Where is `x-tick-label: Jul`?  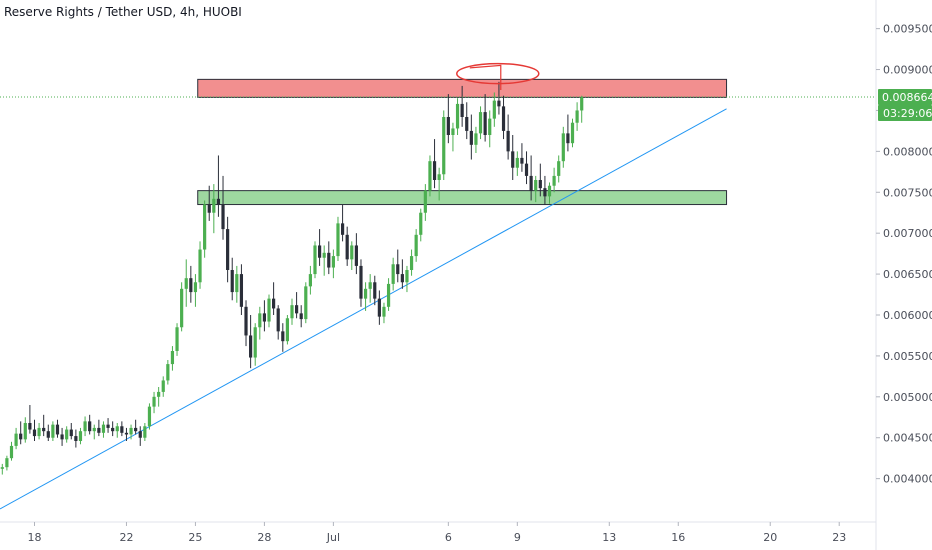
x-tick-label: Jul is located at coordinates (333, 537).